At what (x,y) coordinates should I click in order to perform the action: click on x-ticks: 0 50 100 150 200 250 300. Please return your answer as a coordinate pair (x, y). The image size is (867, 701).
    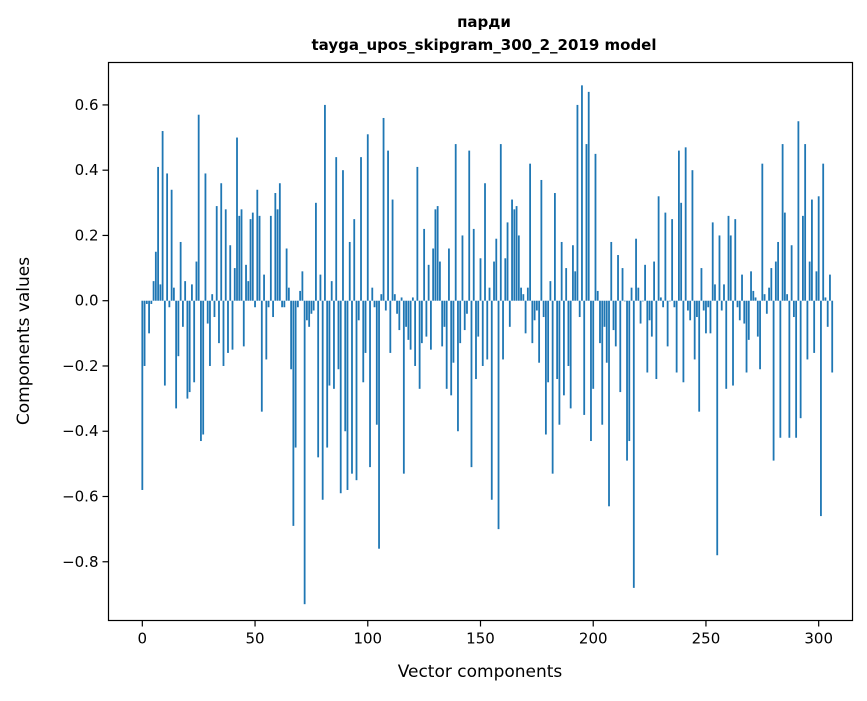
    Looking at the image, I should click on (485, 634).